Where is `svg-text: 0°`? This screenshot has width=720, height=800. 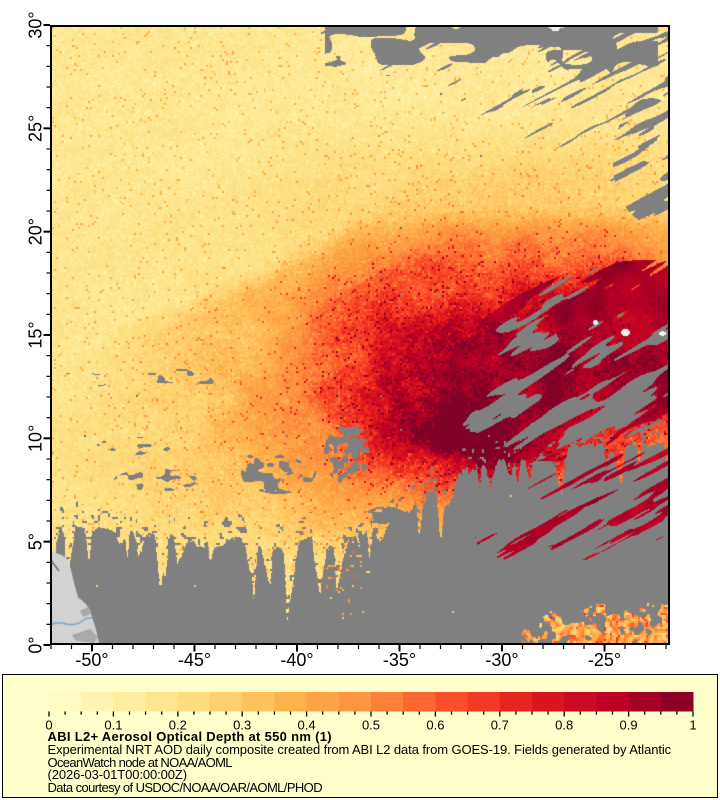
svg-text: 0° is located at coordinates (36, 644).